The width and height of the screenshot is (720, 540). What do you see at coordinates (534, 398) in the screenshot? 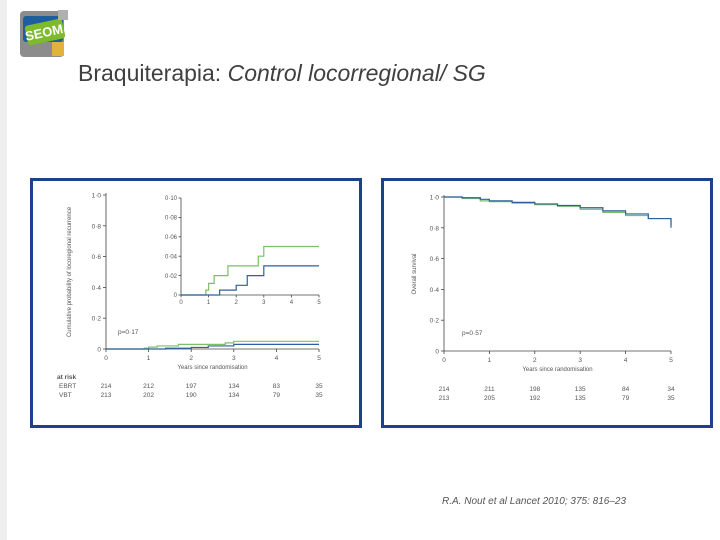
I see `survival-risk-count: 192` at bounding box center [534, 398].